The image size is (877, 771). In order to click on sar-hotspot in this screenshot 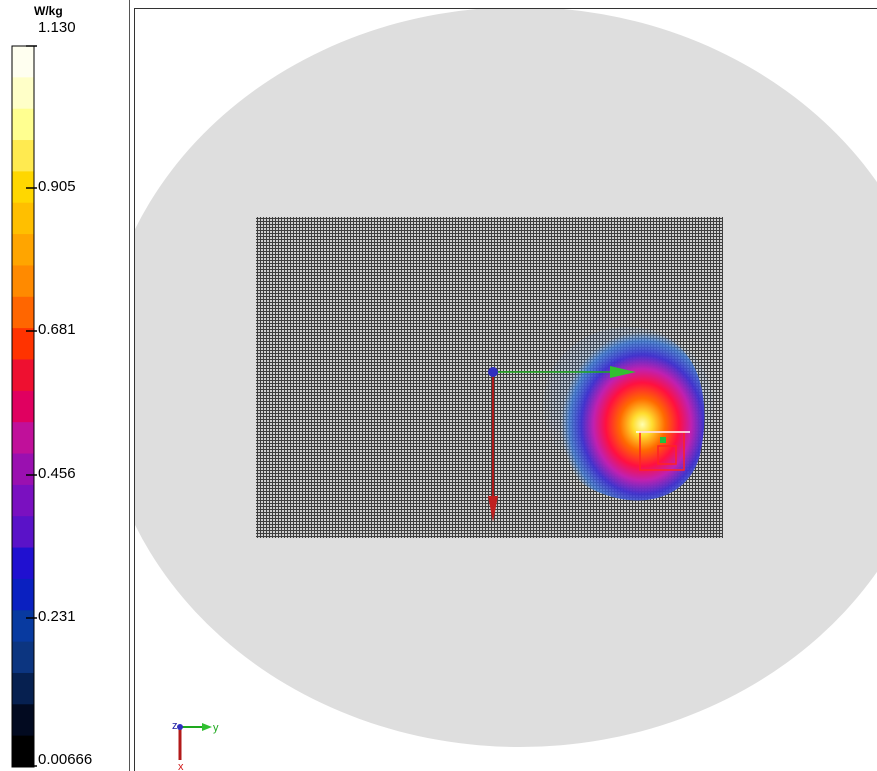, I will do `click(630, 416)`.